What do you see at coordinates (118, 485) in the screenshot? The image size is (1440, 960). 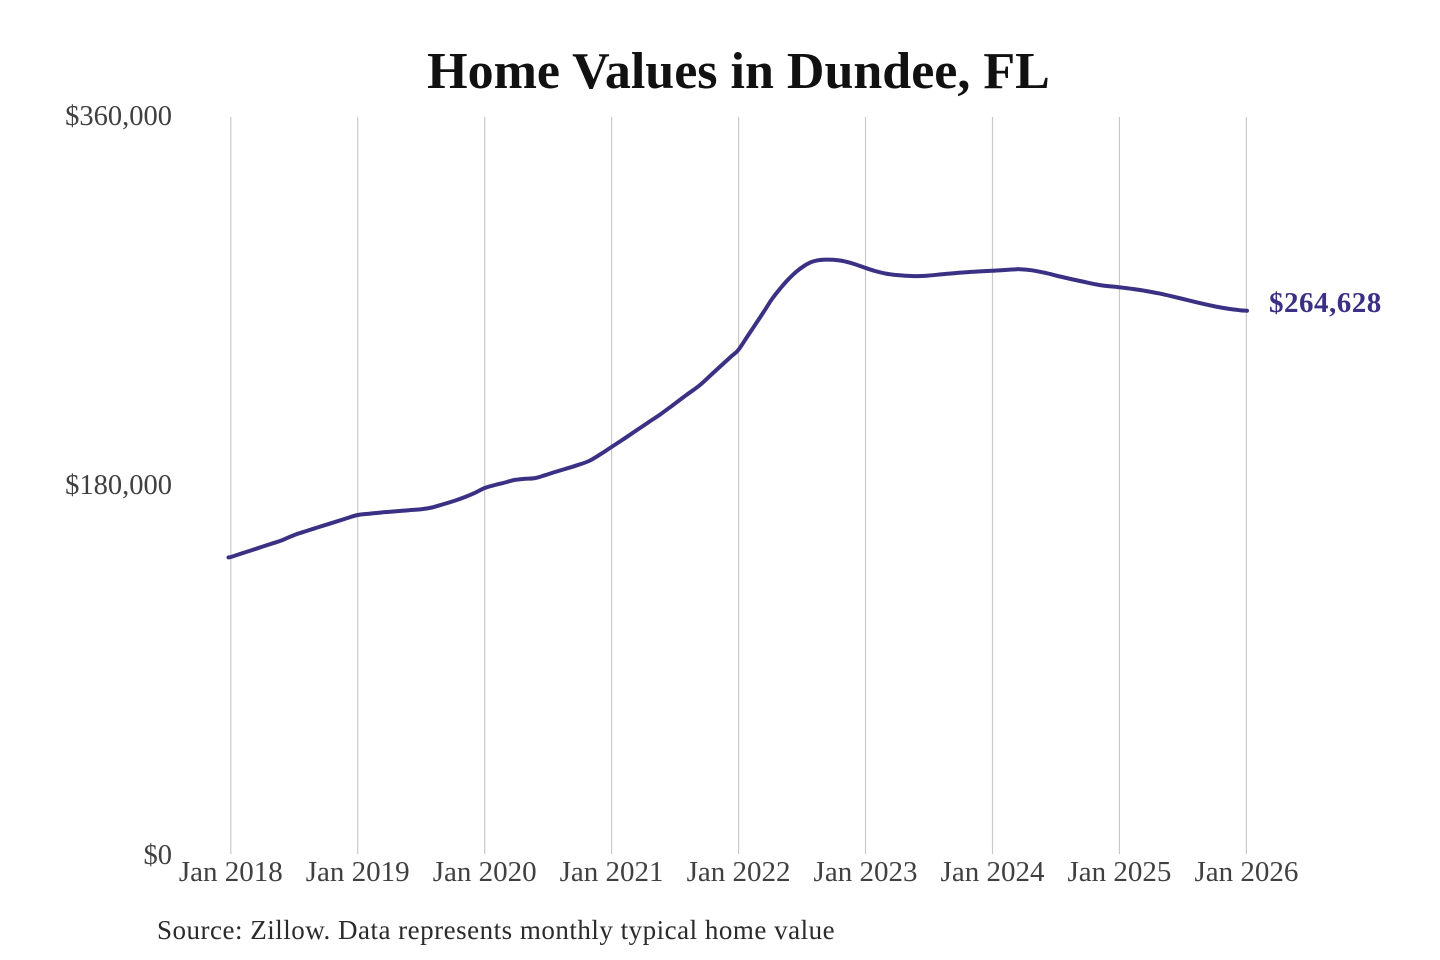 I see `svg-text: $180,000` at bounding box center [118, 485].